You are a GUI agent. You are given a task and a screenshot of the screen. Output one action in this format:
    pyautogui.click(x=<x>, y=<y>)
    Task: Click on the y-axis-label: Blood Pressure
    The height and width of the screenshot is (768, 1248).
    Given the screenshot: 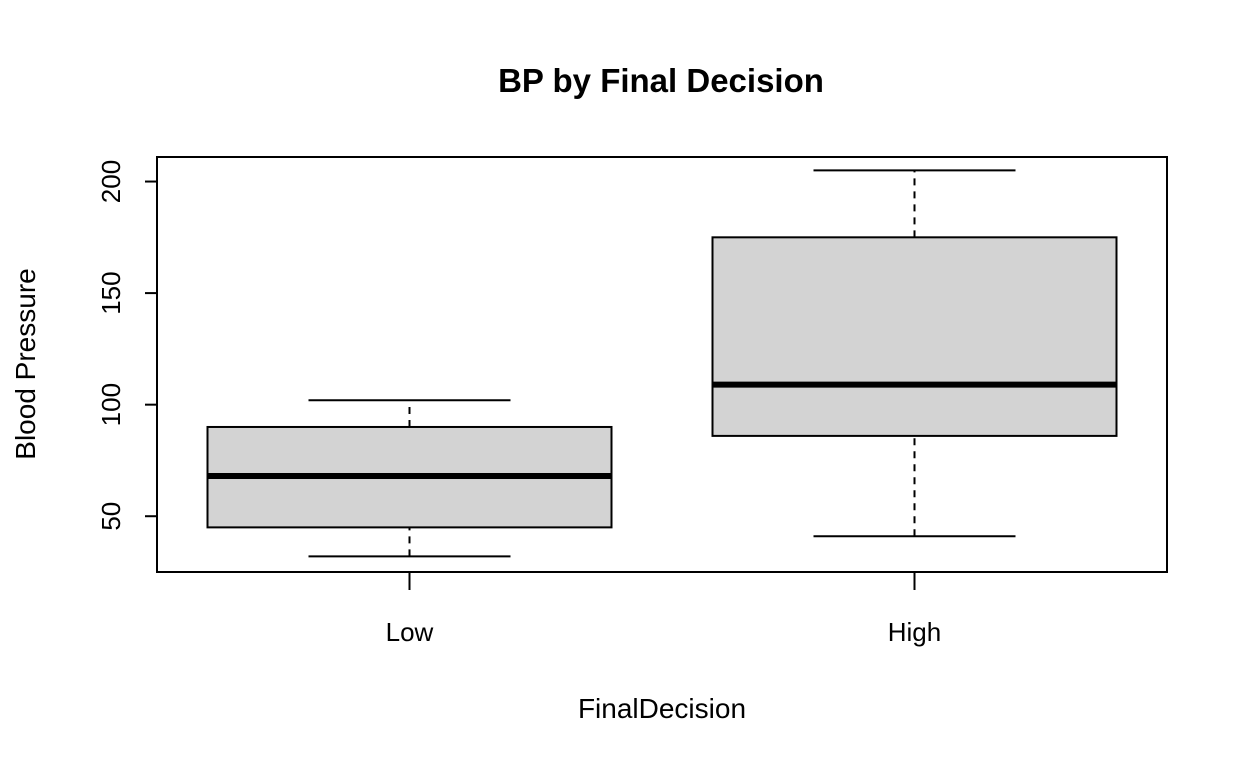 What is the action you would take?
    pyautogui.click(x=25, y=363)
    